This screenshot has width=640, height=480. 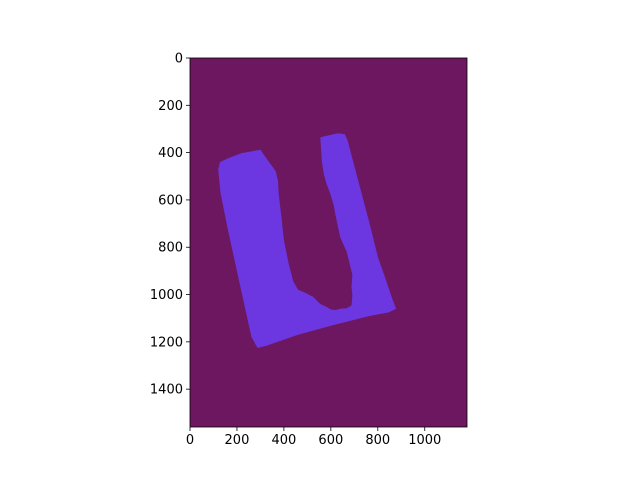 I want to click on y-tick-label: 0, so click(x=179, y=59).